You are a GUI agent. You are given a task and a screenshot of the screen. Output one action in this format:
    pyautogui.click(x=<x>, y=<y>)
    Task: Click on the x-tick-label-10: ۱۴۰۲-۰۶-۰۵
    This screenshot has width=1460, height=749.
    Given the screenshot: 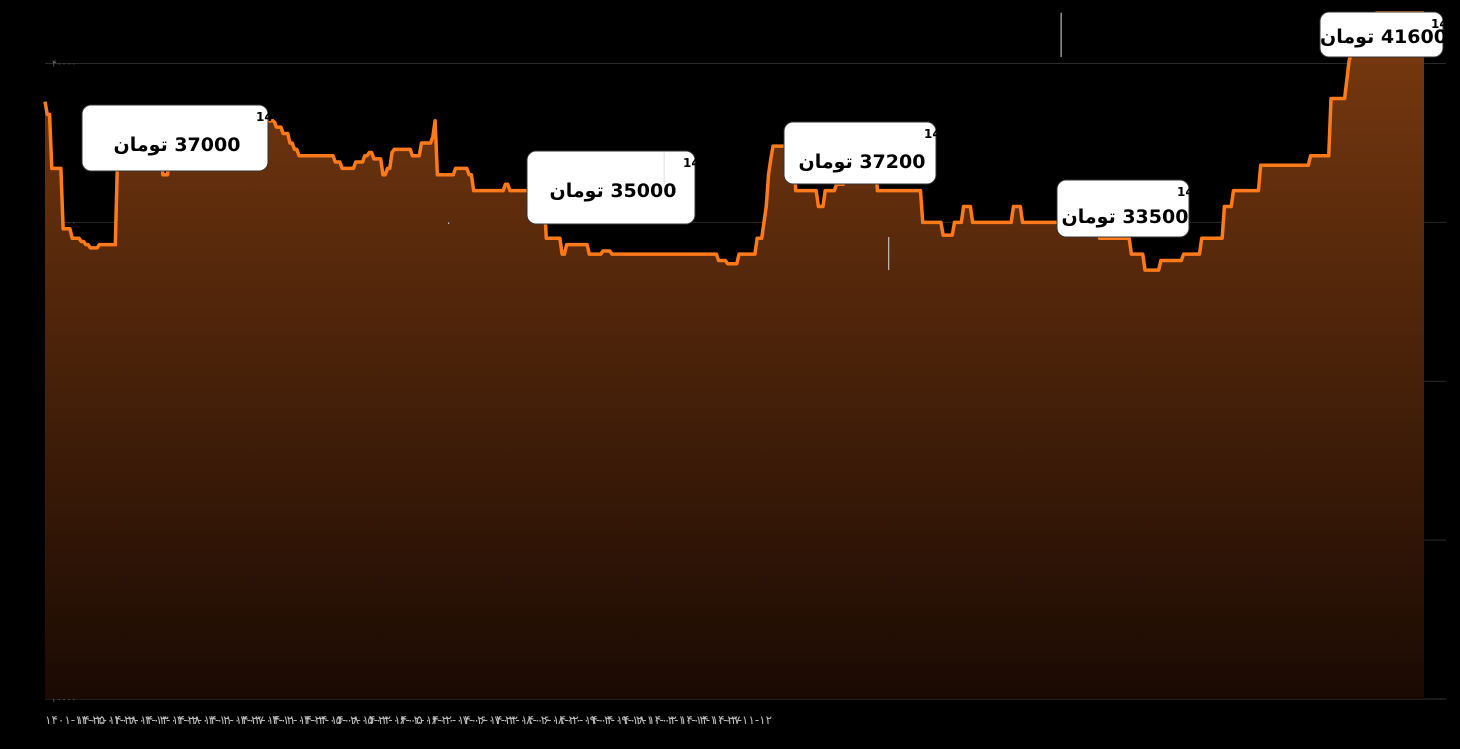 What is the action you would take?
    pyautogui.click(x=393, y=720)
    